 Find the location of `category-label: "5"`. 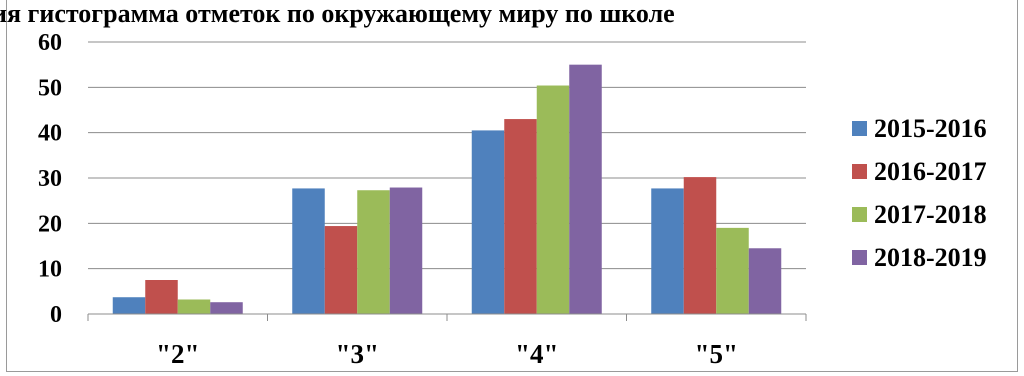

category-label: "5" is located at coordinates (716, 354).